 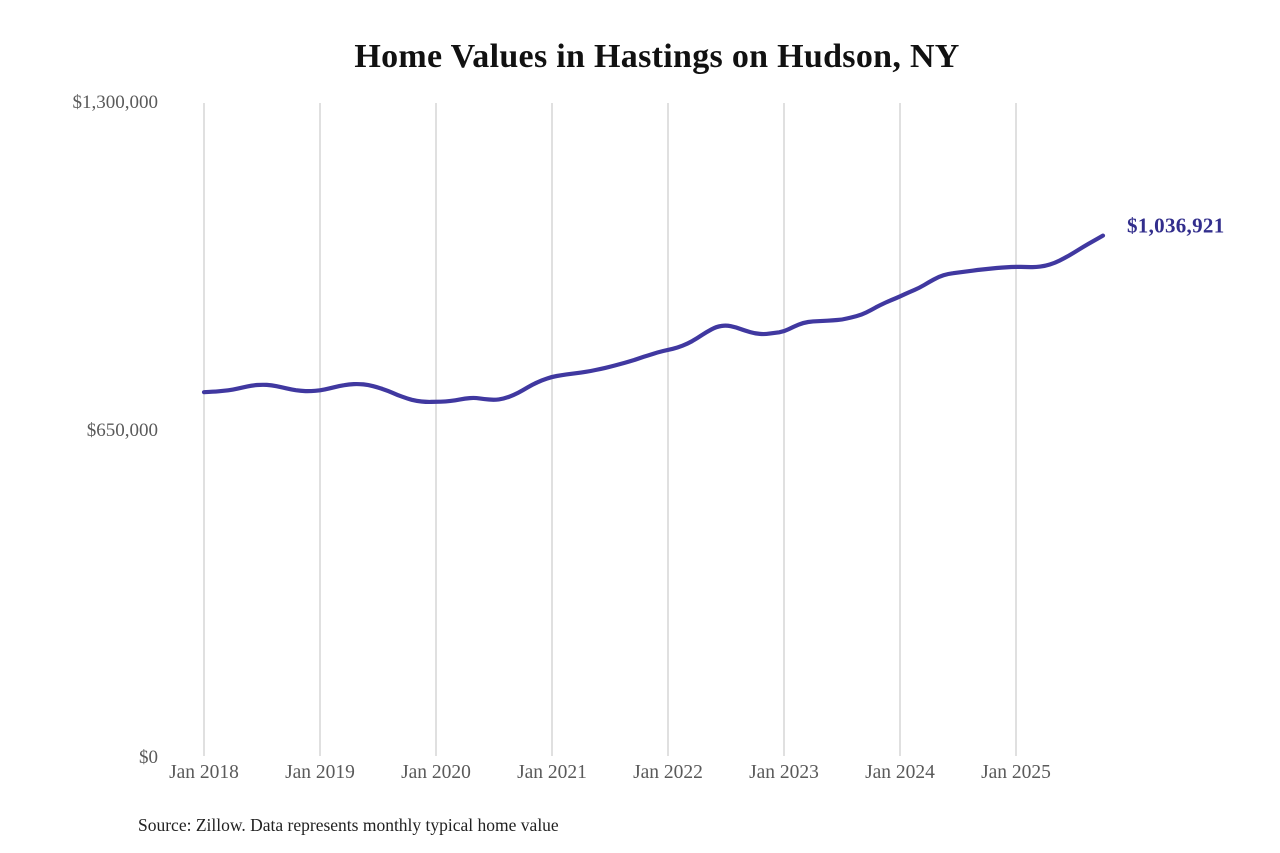 I want to click on y-axis-tick-label: $0, so click(x=148, y=757).